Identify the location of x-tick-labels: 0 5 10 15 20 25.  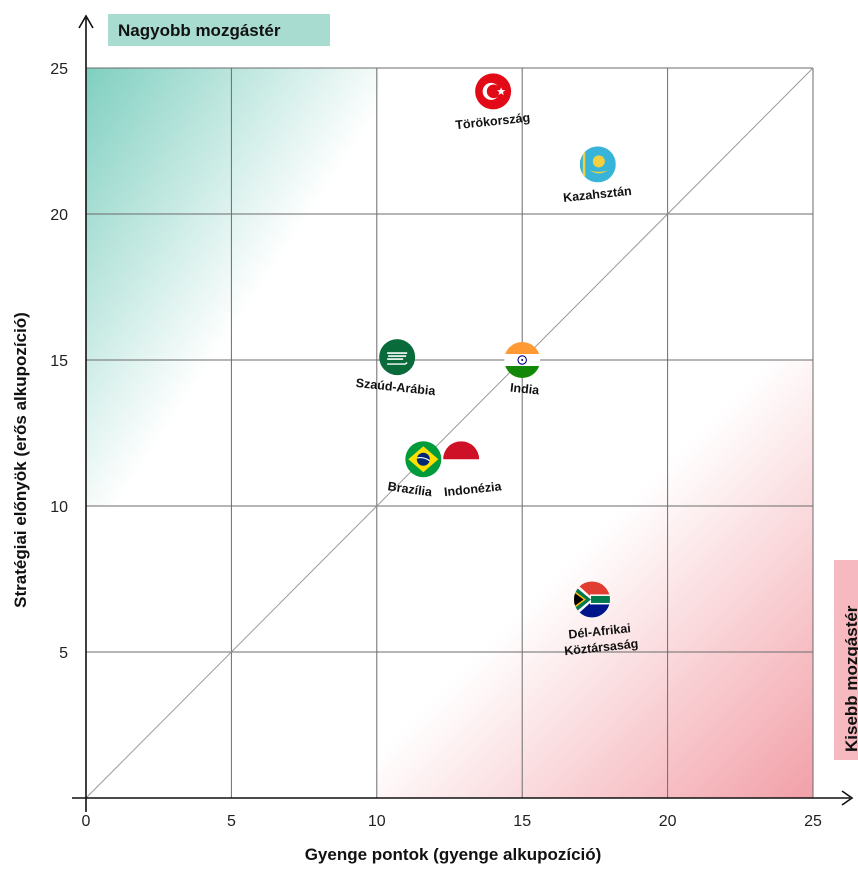
(452, 821).